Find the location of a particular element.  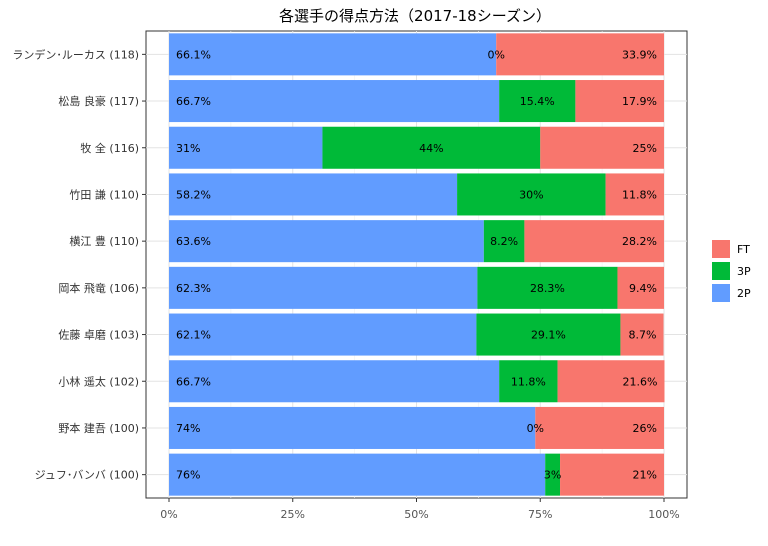

bar-label-3p: 28.3% is located at coordinates (547, 288).